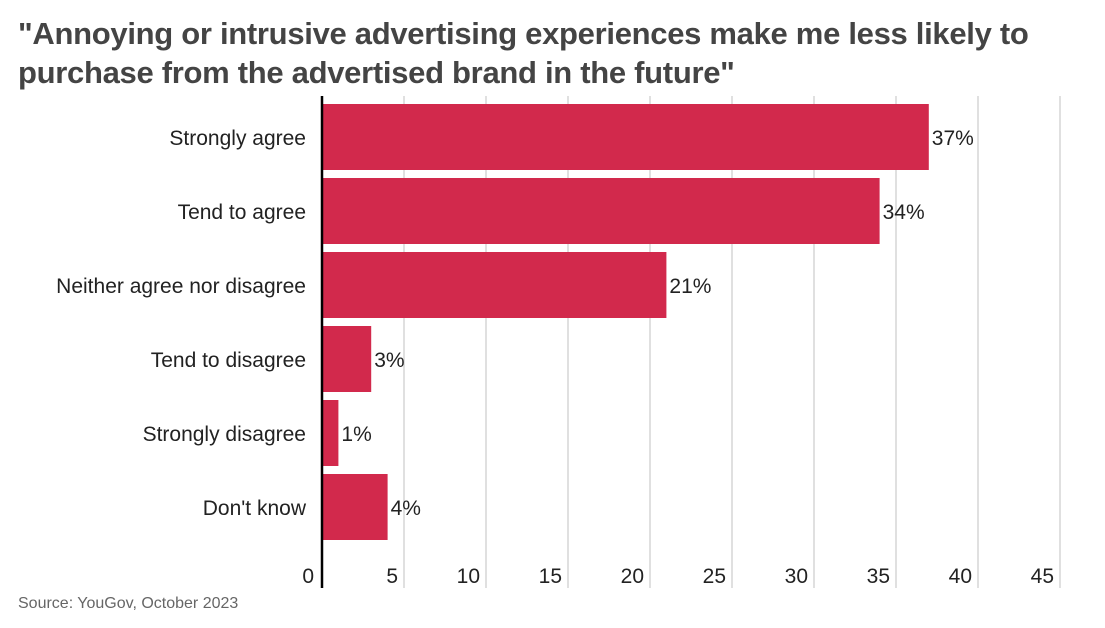  I want to click on category-label: Strongly disagree, so click(224, 434).